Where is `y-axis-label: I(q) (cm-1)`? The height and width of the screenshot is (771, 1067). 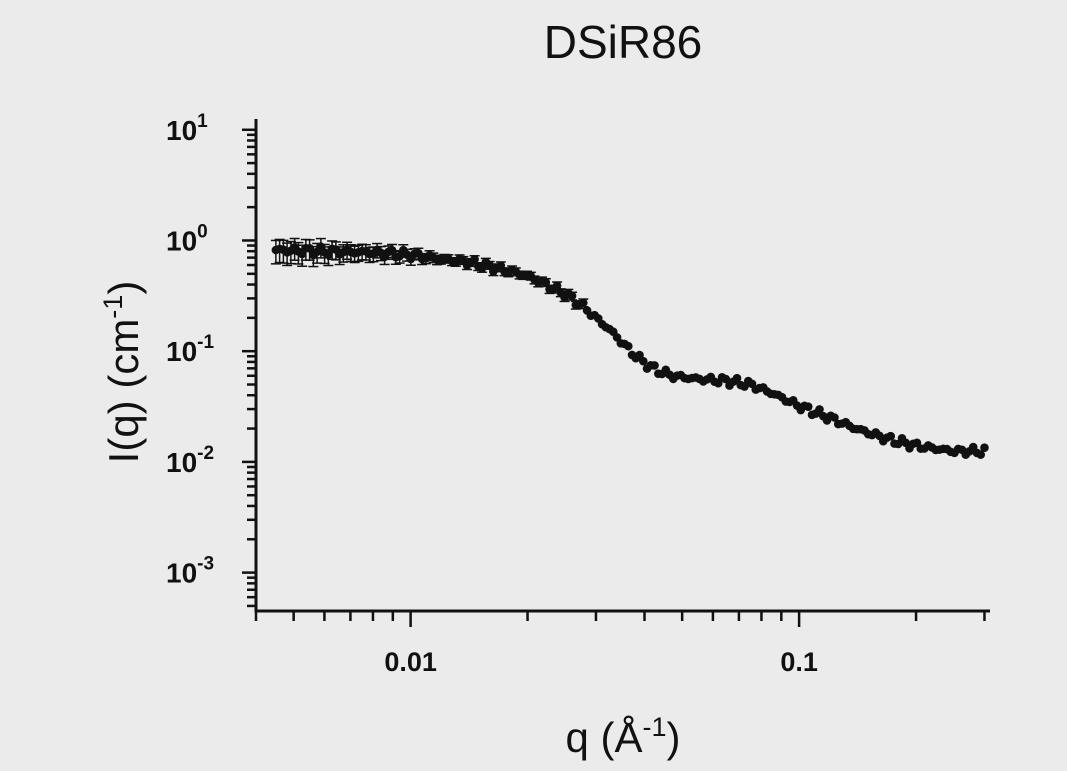 y-axis-label: I(q) (cm-1) is located at coordinates (122, 372).